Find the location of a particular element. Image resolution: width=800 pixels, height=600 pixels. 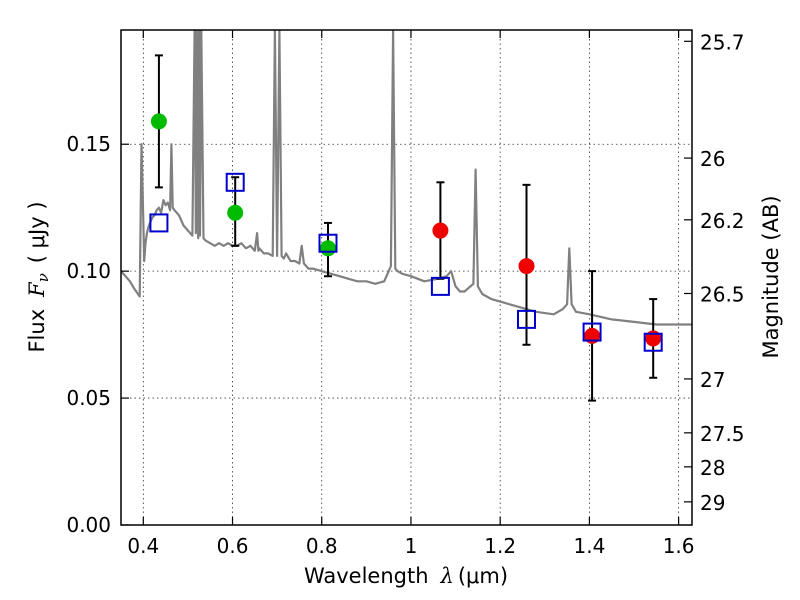

mag-tick-label: 28 is located at coordinates (712, 468).